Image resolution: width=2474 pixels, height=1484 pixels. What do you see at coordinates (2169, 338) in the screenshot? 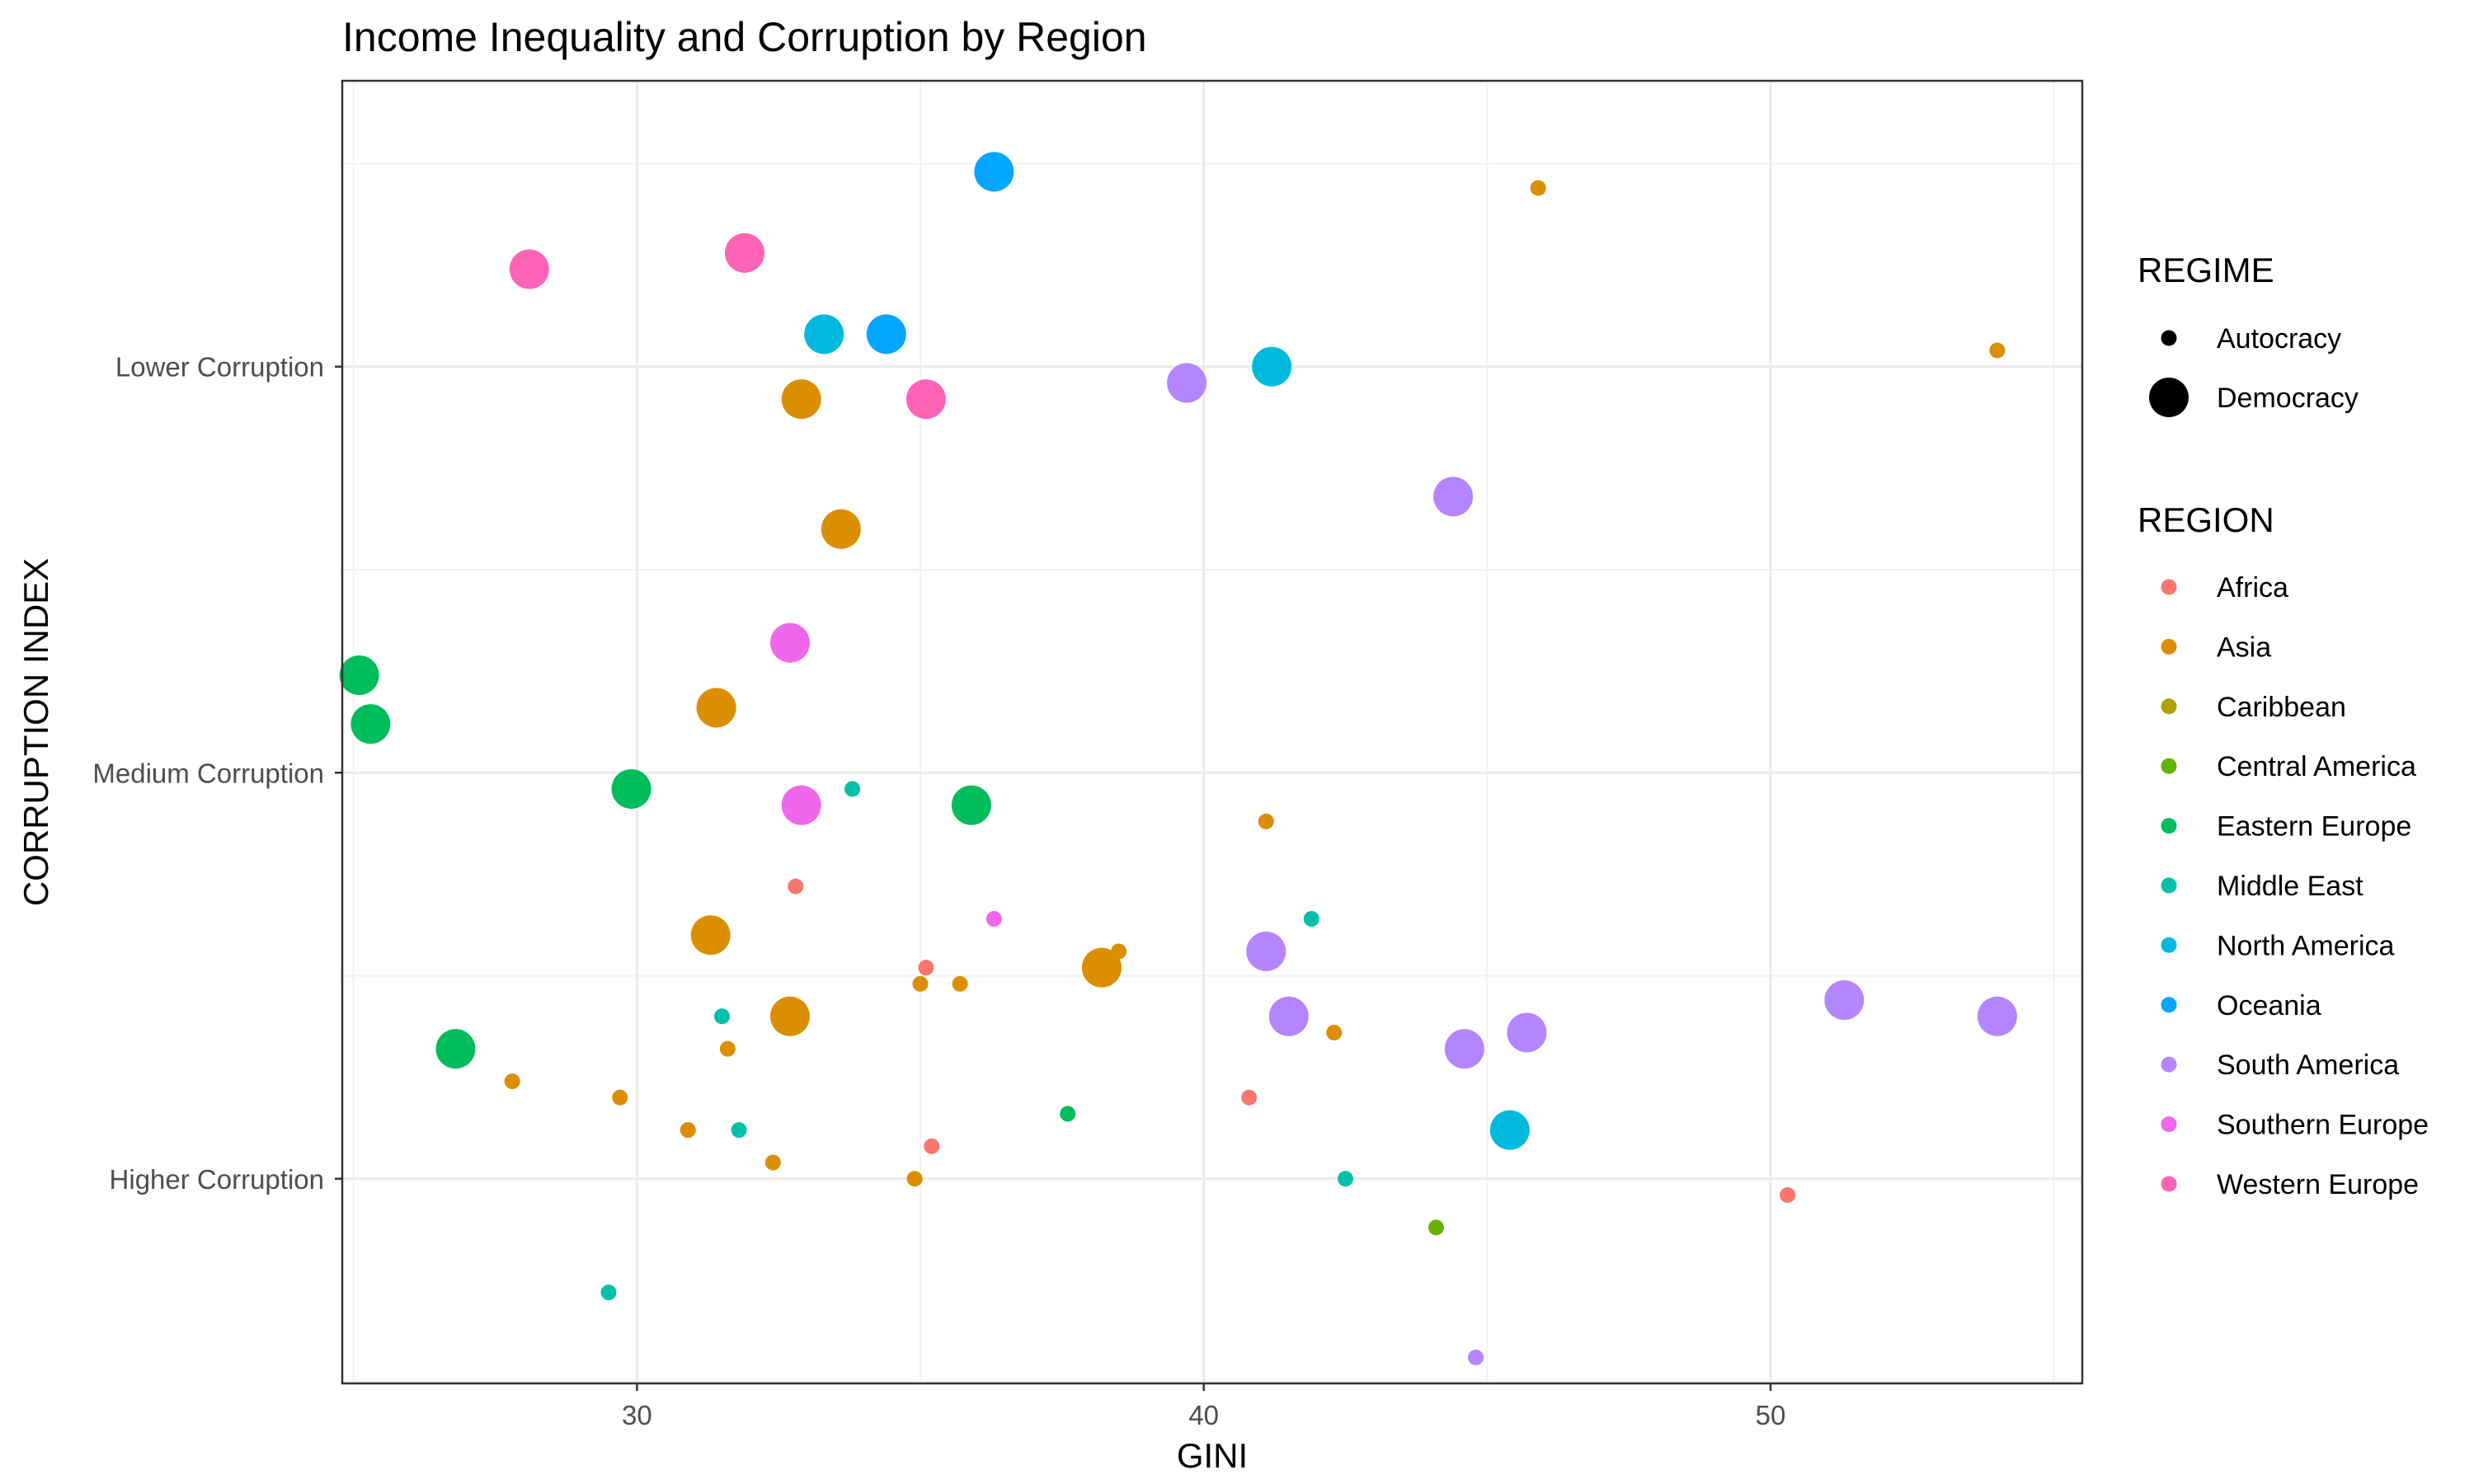
I see `legend-key-autocracy` at bounding box center [2169, 338].